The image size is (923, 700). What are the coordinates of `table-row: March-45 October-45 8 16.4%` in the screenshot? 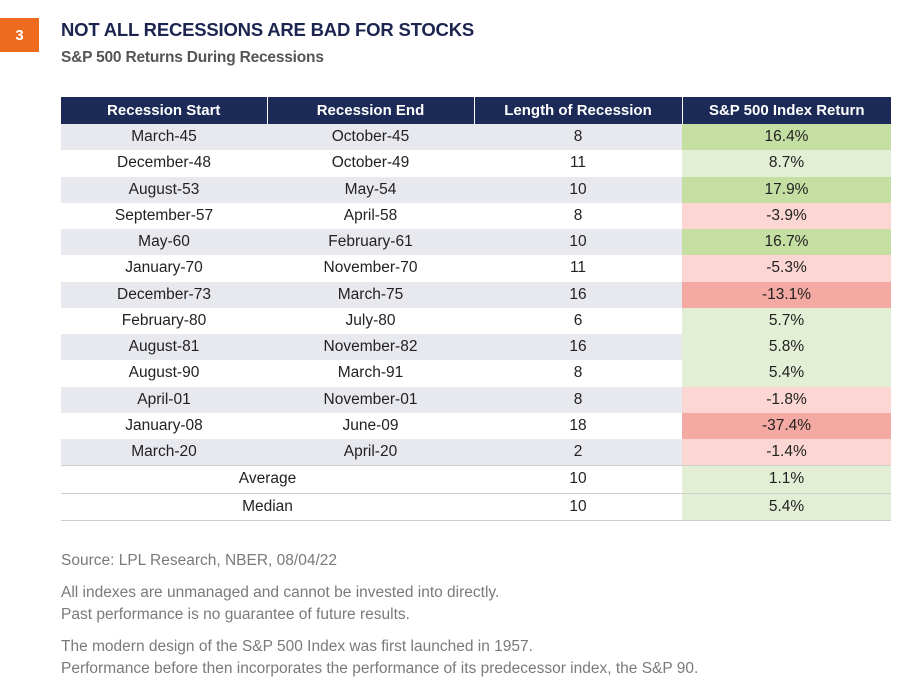 It's located at (476, 137).